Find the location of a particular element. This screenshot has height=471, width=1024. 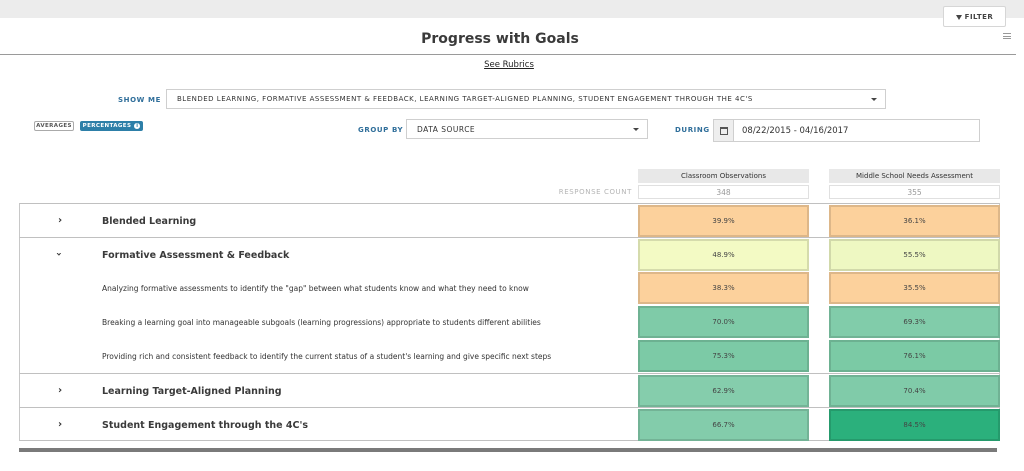

averages-label: AVERAGES is located at coordinates (54, 126).